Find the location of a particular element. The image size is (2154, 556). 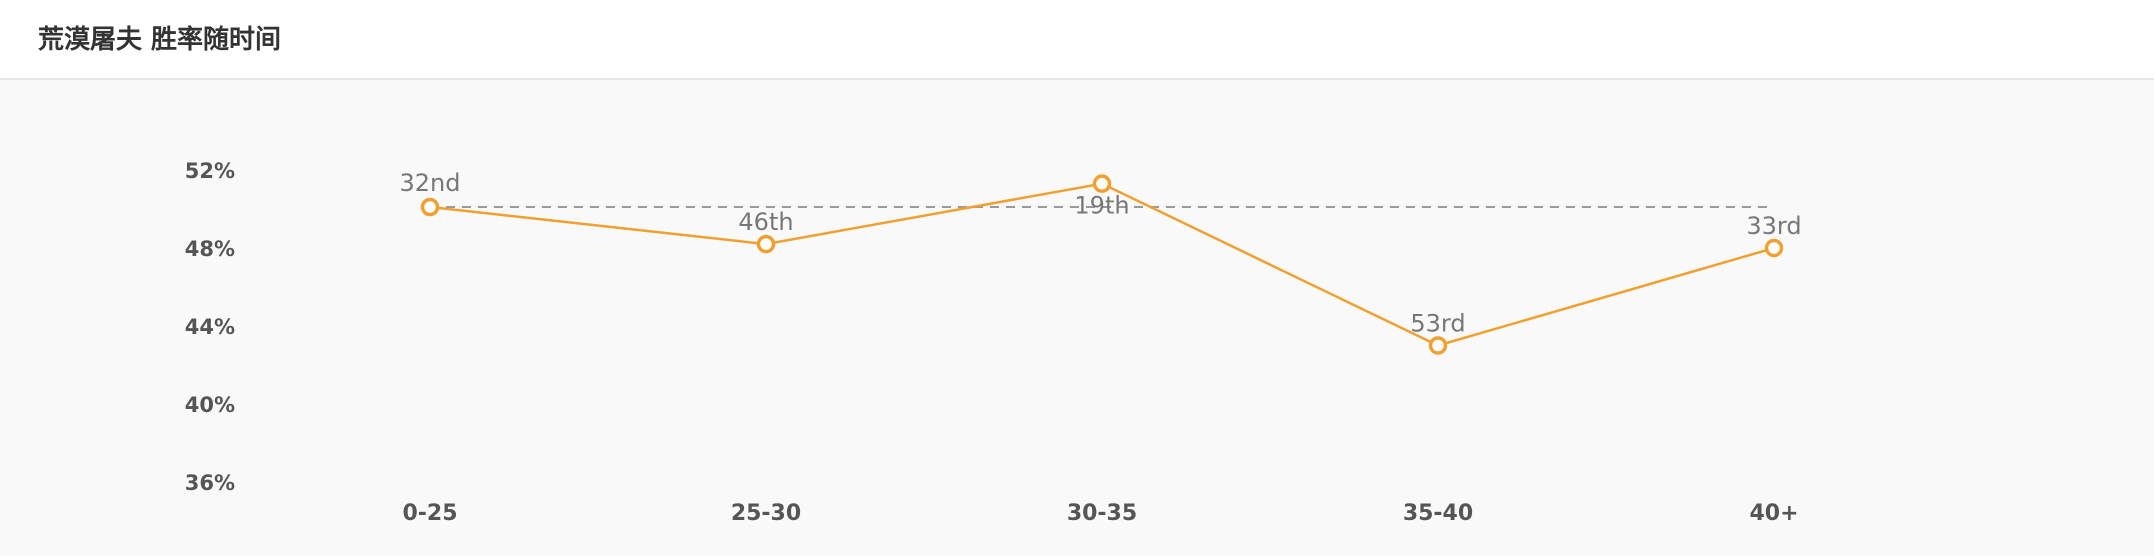

data-label: 46th is located at coordinates (765, 222).